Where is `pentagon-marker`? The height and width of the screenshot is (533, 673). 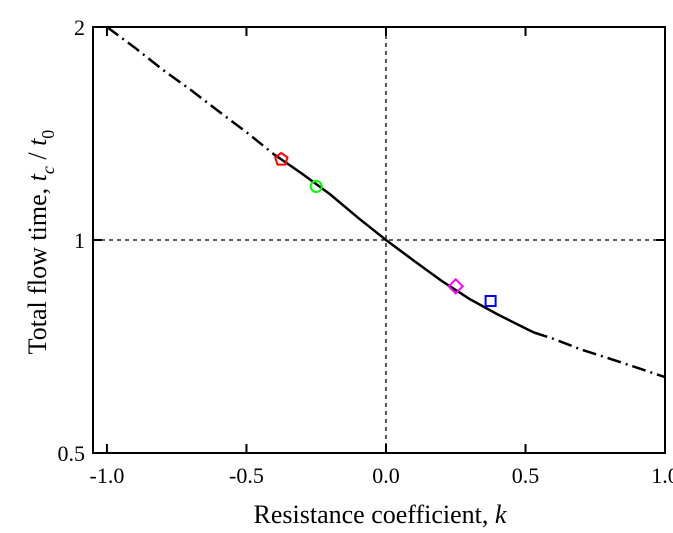 pentagon-marker is located at coordinates (281, 158).